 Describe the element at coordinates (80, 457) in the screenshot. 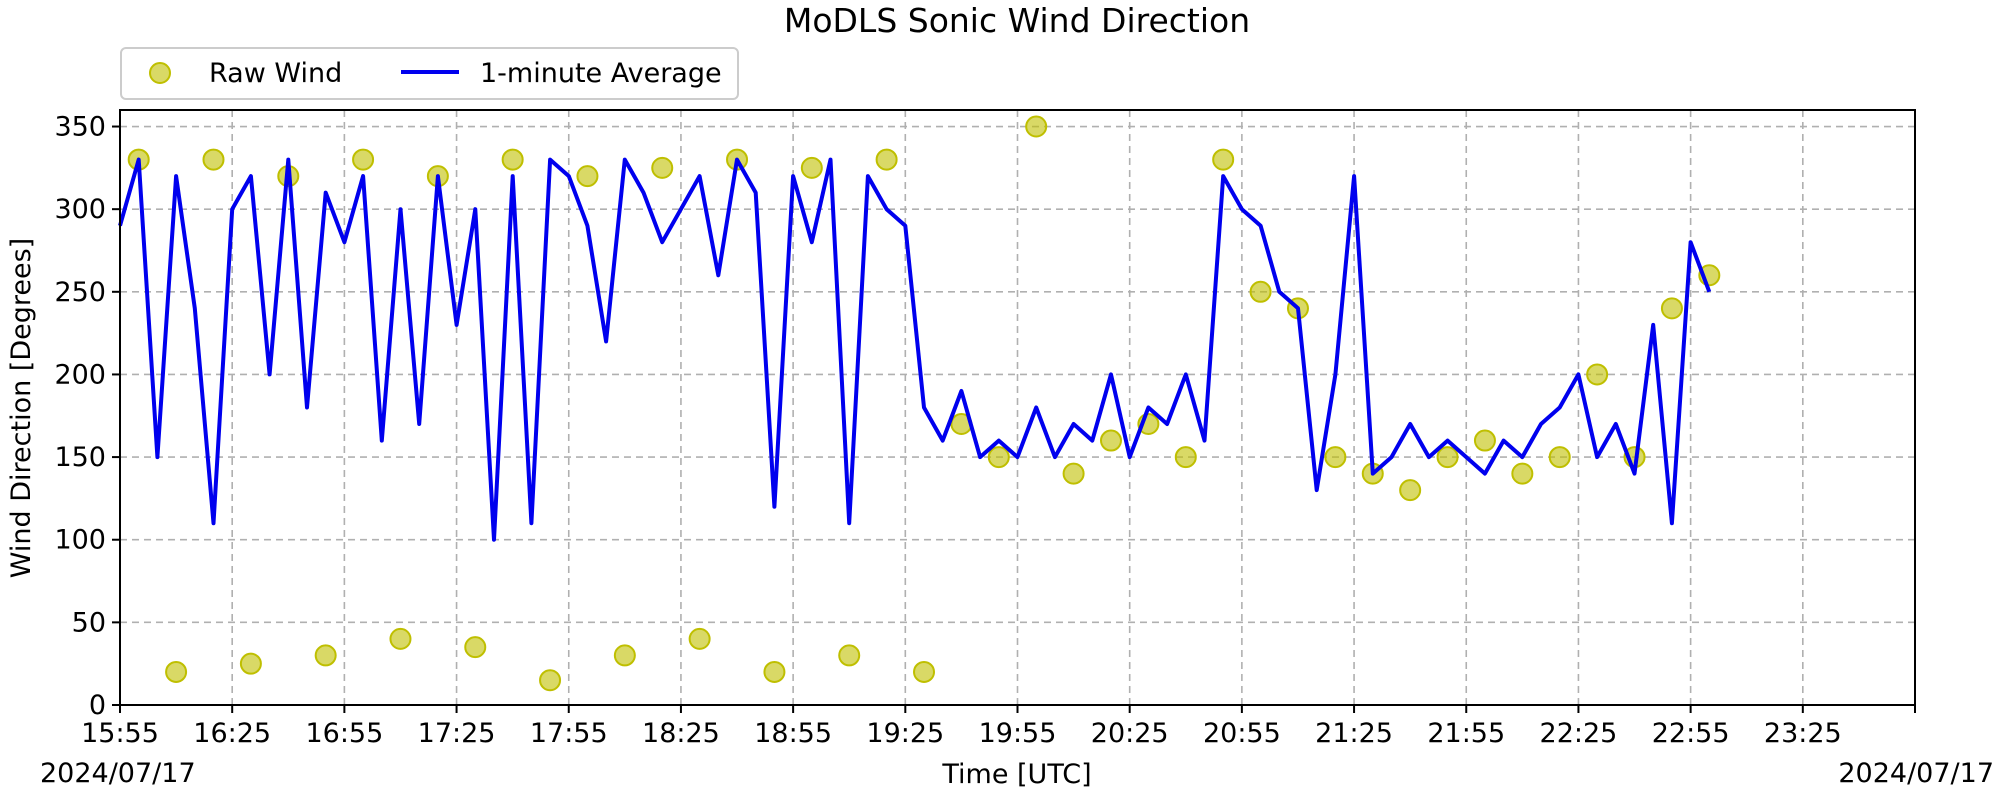

I see `y-tick-label: 150` at that location.